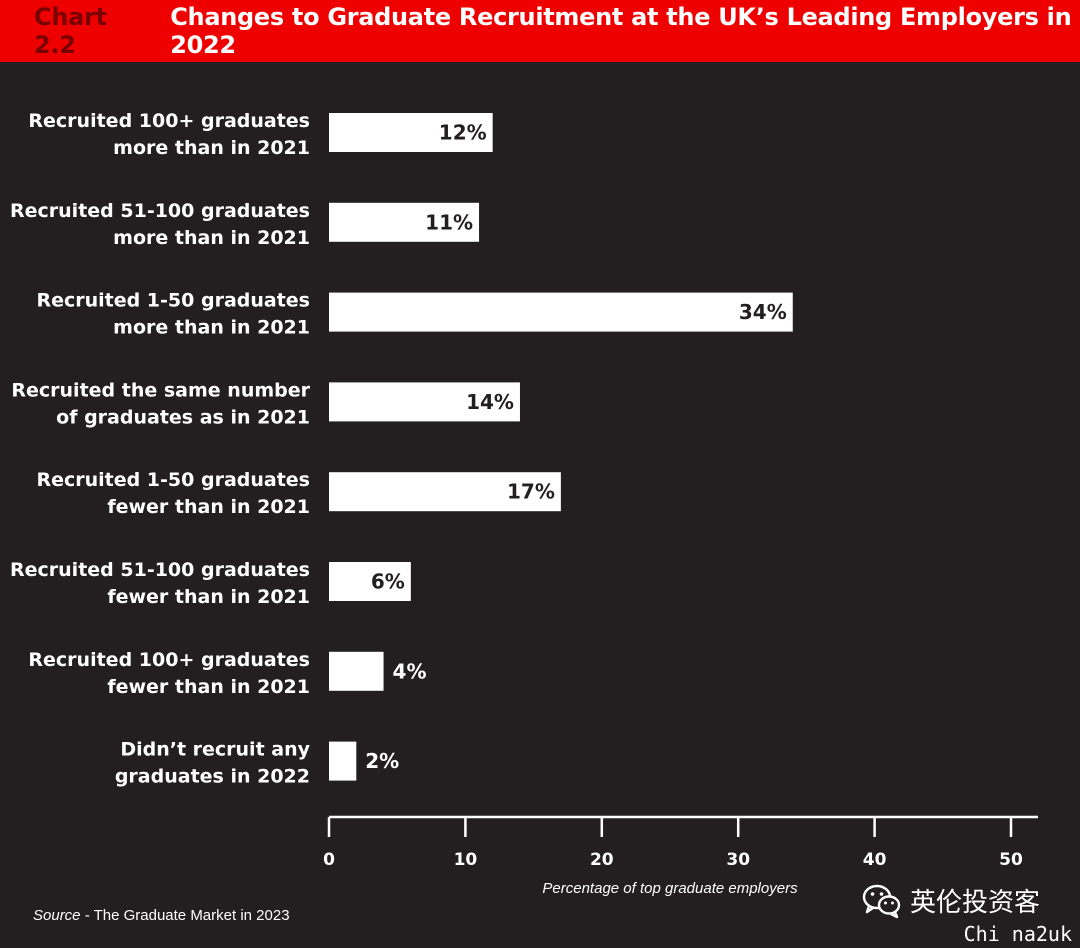 The image size is (1080, 948). I want to click on data-label: 12%, so click(463, 133).